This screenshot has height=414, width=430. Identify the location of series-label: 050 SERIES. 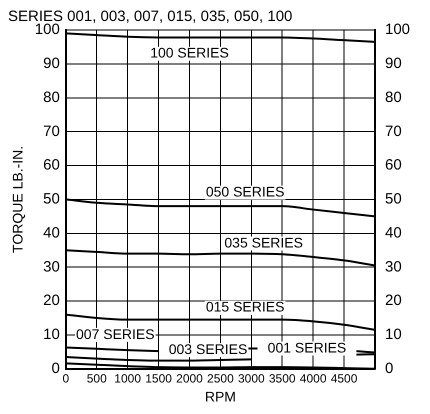
(245, 191).